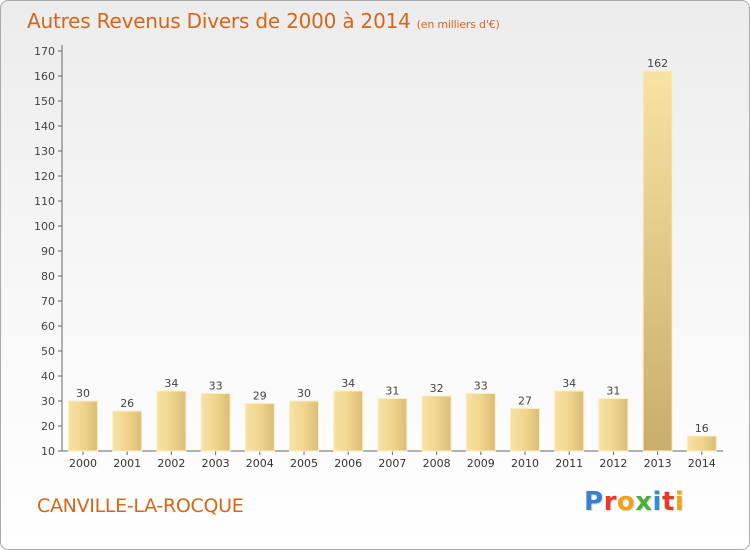 The width and height of the screenshot is (750, 550). Describe the element at coordinates (525, 430) in the screenshot. I see `bar-2010` at that location.